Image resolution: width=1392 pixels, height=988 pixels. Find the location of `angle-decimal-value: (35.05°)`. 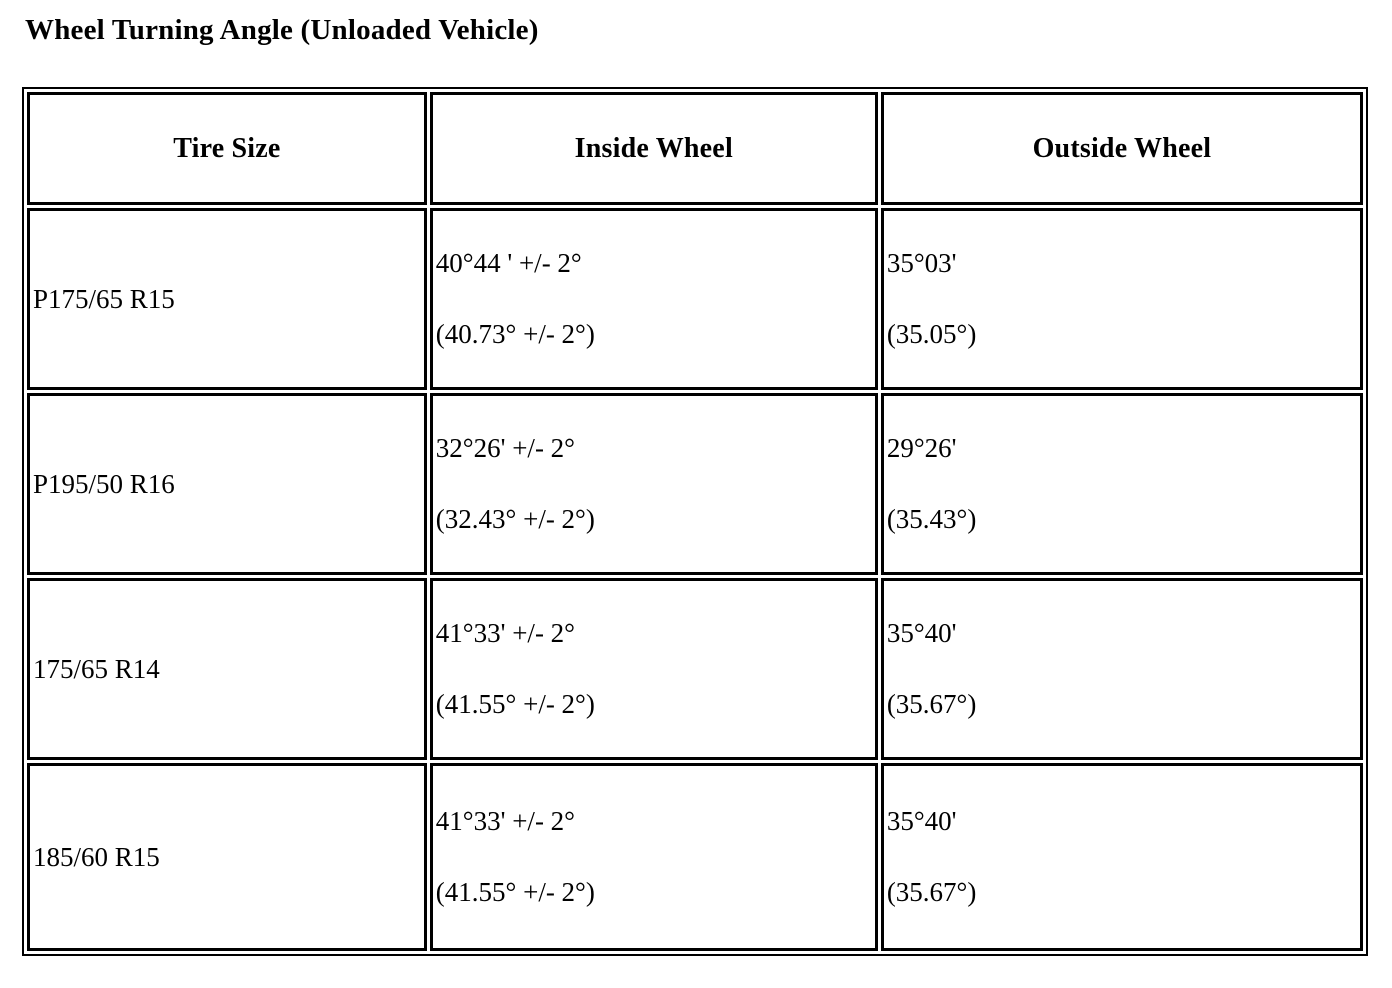

angle-decimal-value: (35.05°) is located at coordinates (931, 334).